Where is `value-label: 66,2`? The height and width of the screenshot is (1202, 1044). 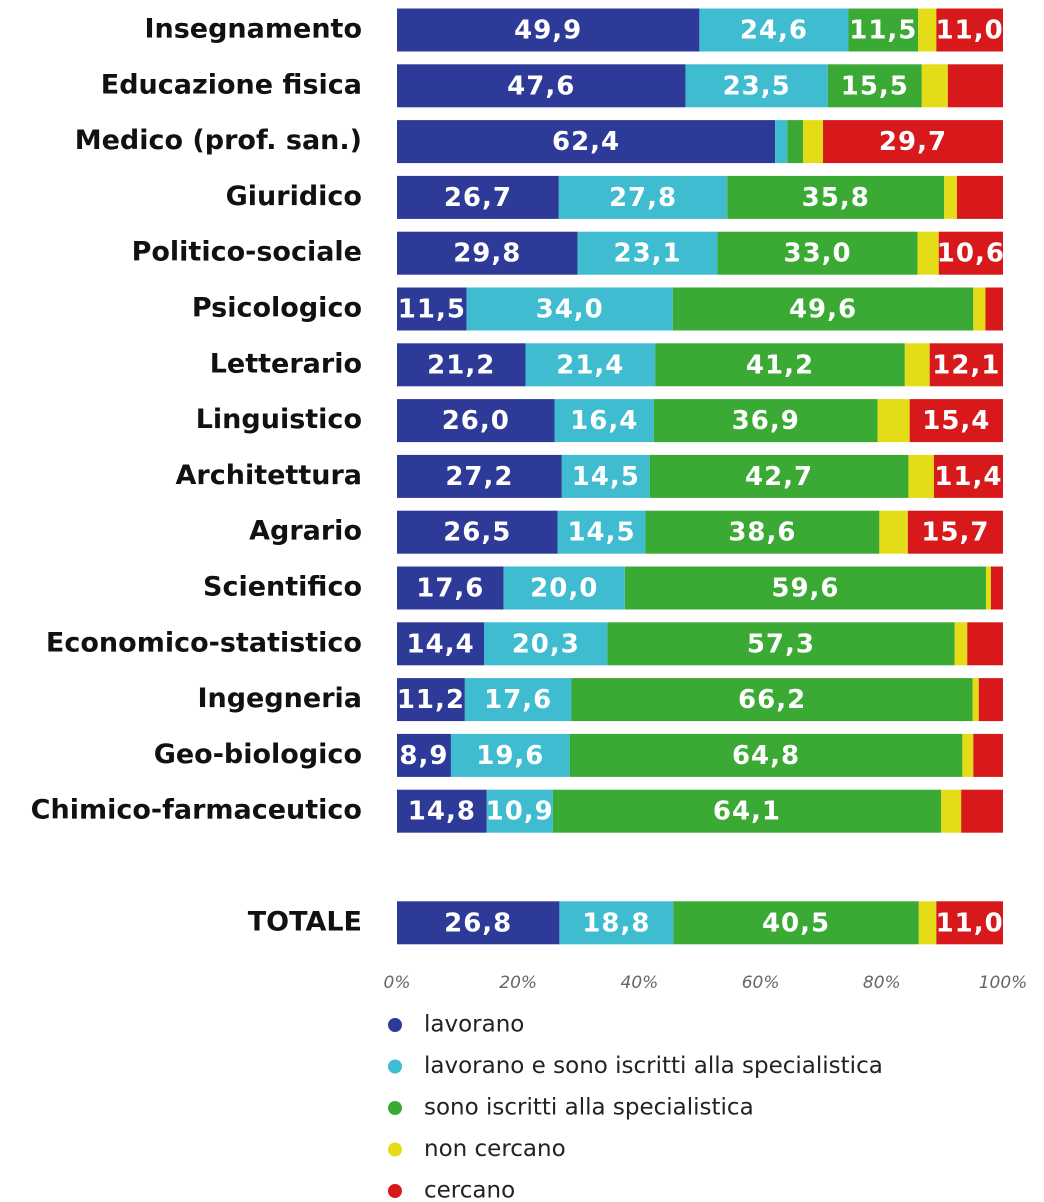
value-label: 66,2 is located at coordinates (772, 700).